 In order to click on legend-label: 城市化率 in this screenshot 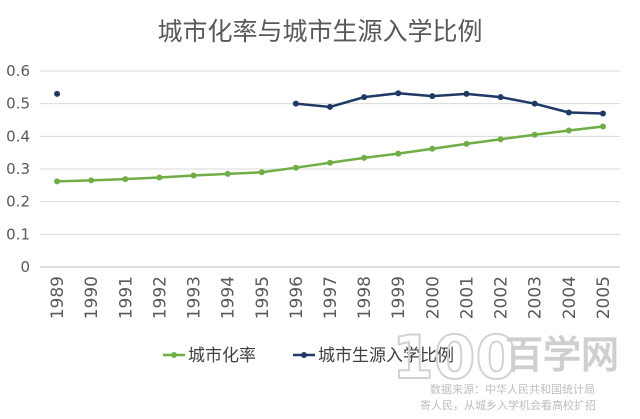, I will do `click(222, 356)`.